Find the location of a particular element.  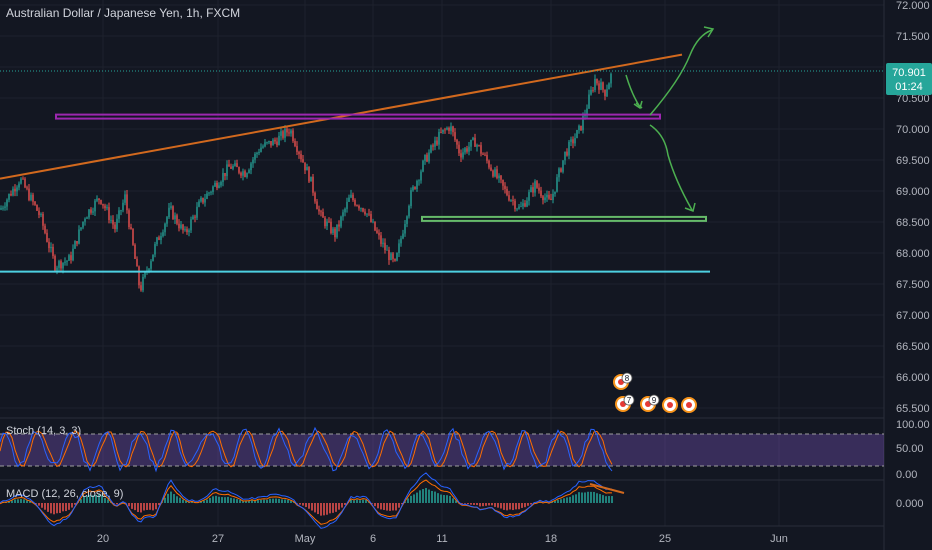

time-axis-tick: Jun is located at coordinates (779, 539).